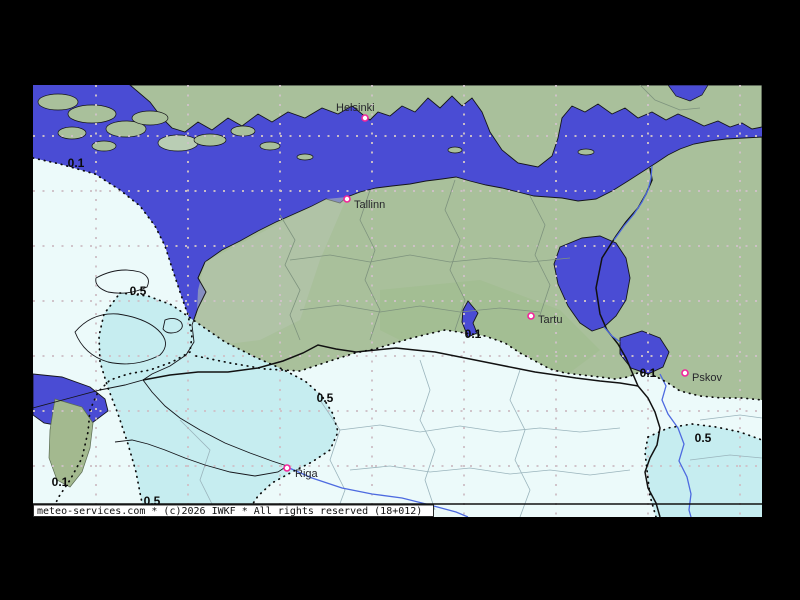 The width and height of the screenshot is (800, 600). Describe the element at coordinates (172, 325) in the screenshot. I see `island-muhu-outline` at that location.